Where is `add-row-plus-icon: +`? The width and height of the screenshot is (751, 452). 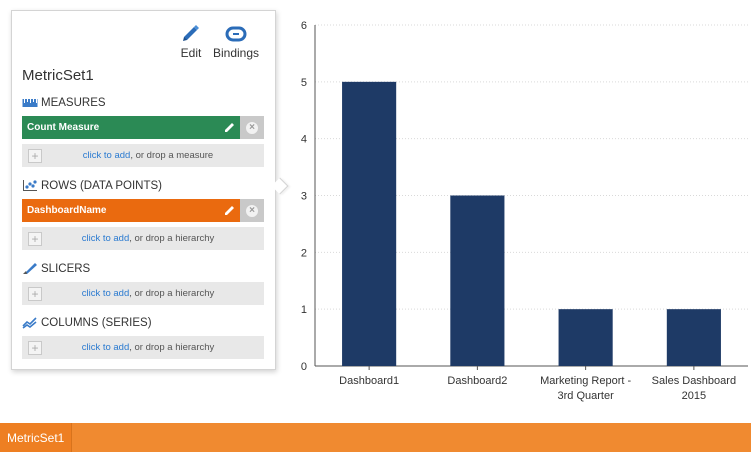 add-row-plus-icon: + is located at coordinates (35, 238).